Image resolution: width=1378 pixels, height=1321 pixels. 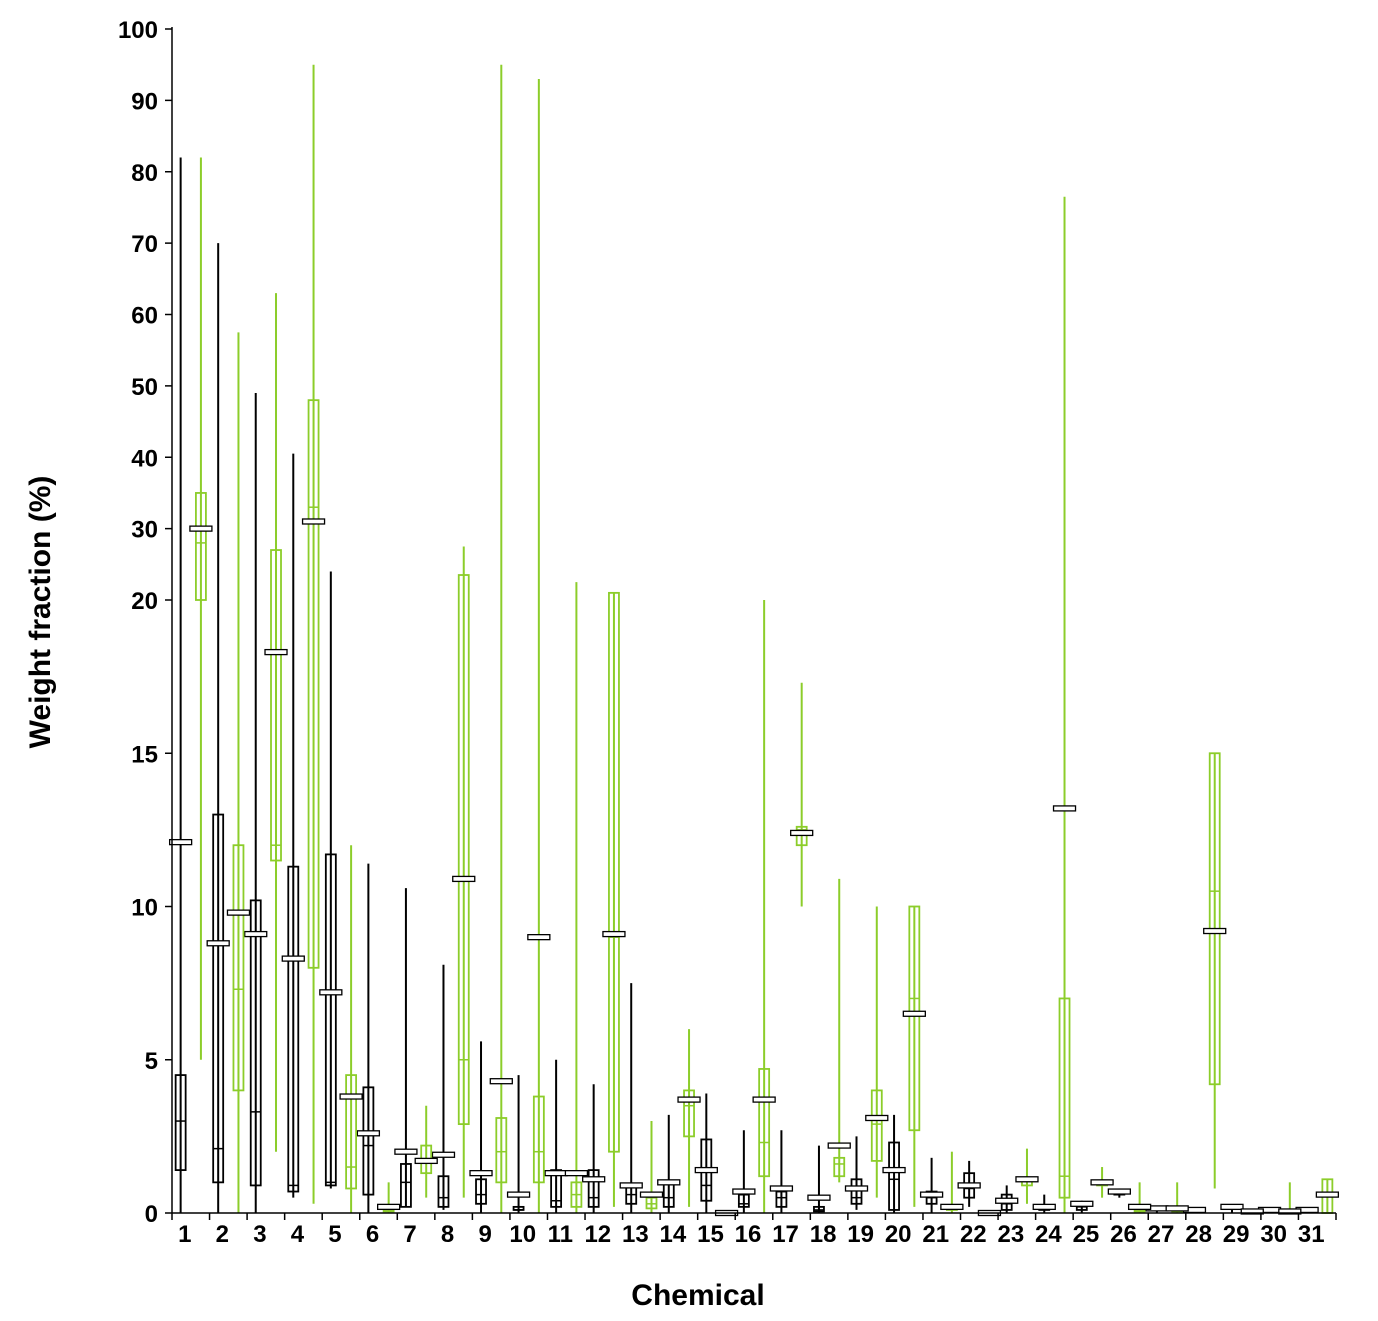 What do you see at coordinates (40, 612) in the screenshot?
I see `y-axis-title: Weight fraction (%)` at bounding box center [40, 612].